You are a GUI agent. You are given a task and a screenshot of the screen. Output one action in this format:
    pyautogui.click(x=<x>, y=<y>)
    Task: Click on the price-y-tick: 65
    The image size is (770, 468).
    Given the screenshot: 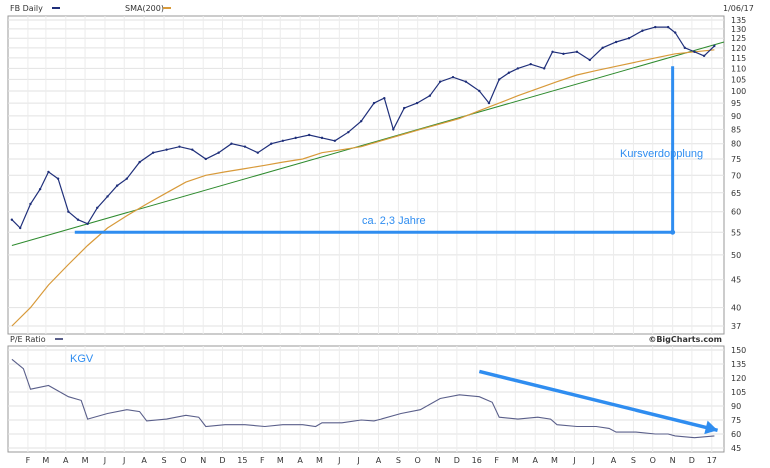 What is the action you would take?
    pyautogui.click(x=736, y=193)
    